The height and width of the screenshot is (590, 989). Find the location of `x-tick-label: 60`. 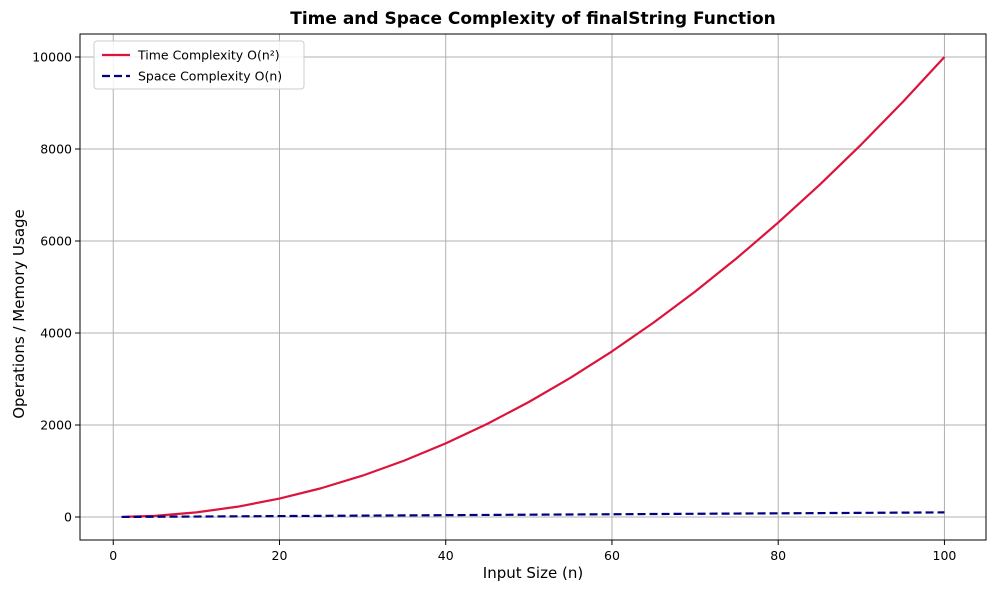

x-tick-label: 60 is located at coordinates (612, 555).